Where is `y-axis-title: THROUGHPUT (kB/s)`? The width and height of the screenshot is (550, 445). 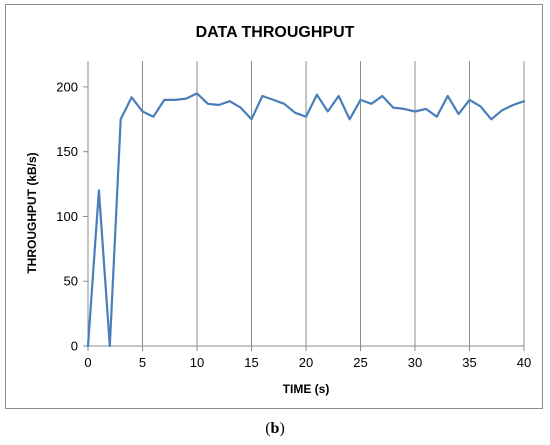 y-axis-title: THROUGHPUT (kB/s) is located at coordinates (32, 212).